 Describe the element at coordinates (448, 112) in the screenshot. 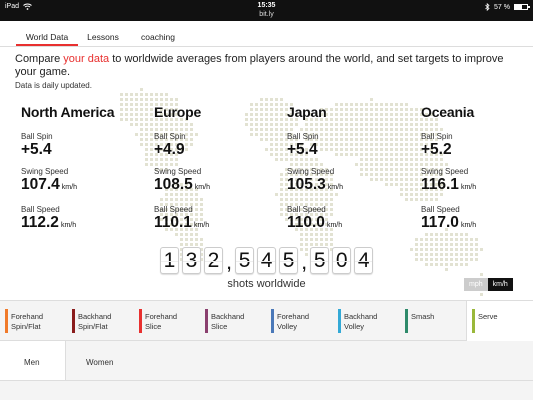

I see `region-name: Oceania` at that location.